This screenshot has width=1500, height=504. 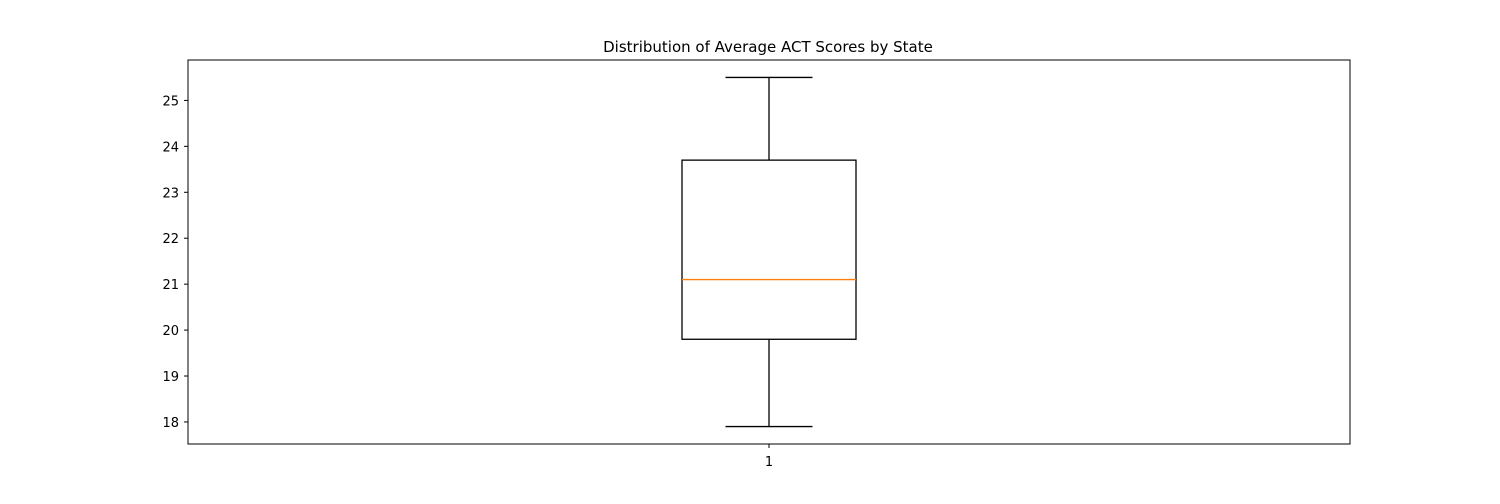 What do you see at coordinates (769, 462) in the screenshot?
I see `x-tick-label: 1` at bounding box center [769, 462].